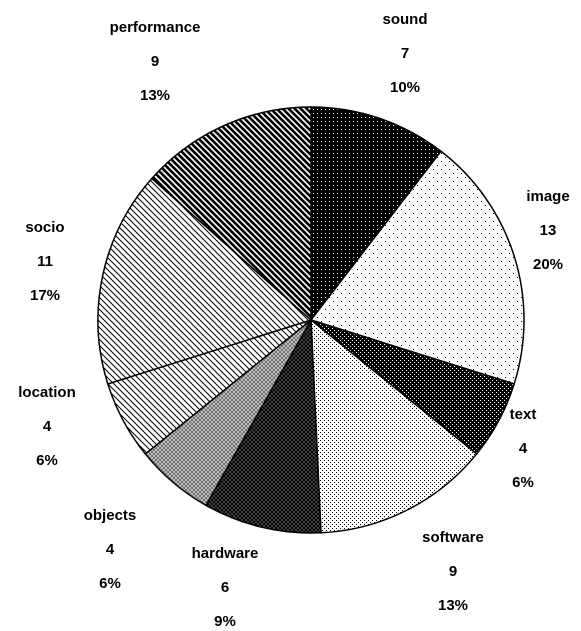 The image size is (581, 631). I want to click on slice-percent: 17%, so click(45, 295).